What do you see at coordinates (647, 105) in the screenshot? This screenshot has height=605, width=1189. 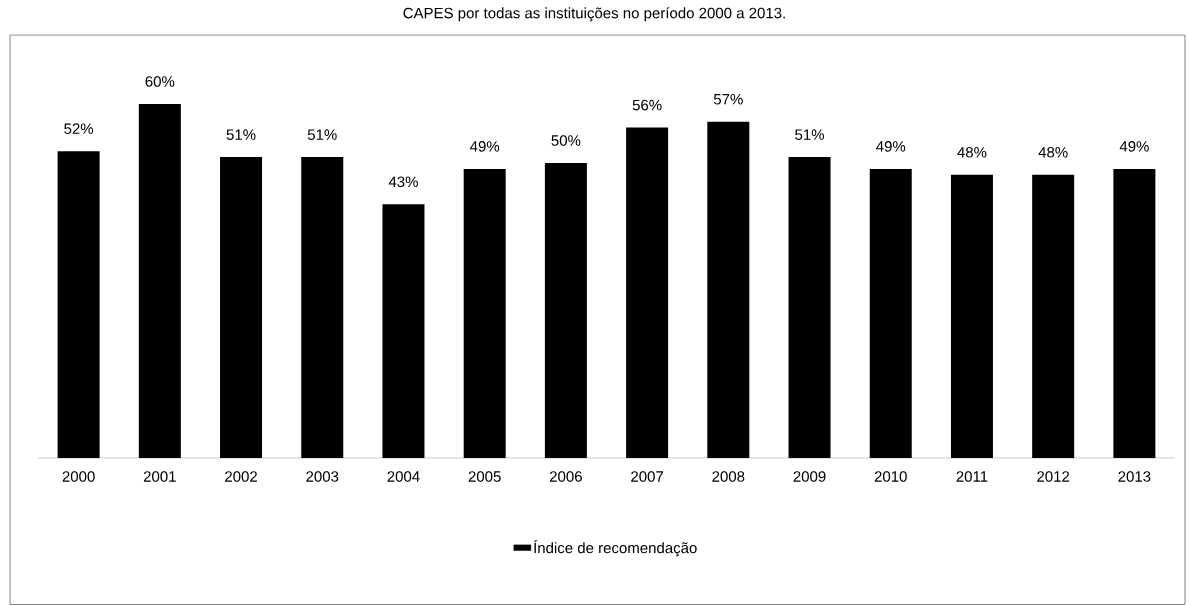 I see `data-label: 56%` at bounding box center [647, 105].